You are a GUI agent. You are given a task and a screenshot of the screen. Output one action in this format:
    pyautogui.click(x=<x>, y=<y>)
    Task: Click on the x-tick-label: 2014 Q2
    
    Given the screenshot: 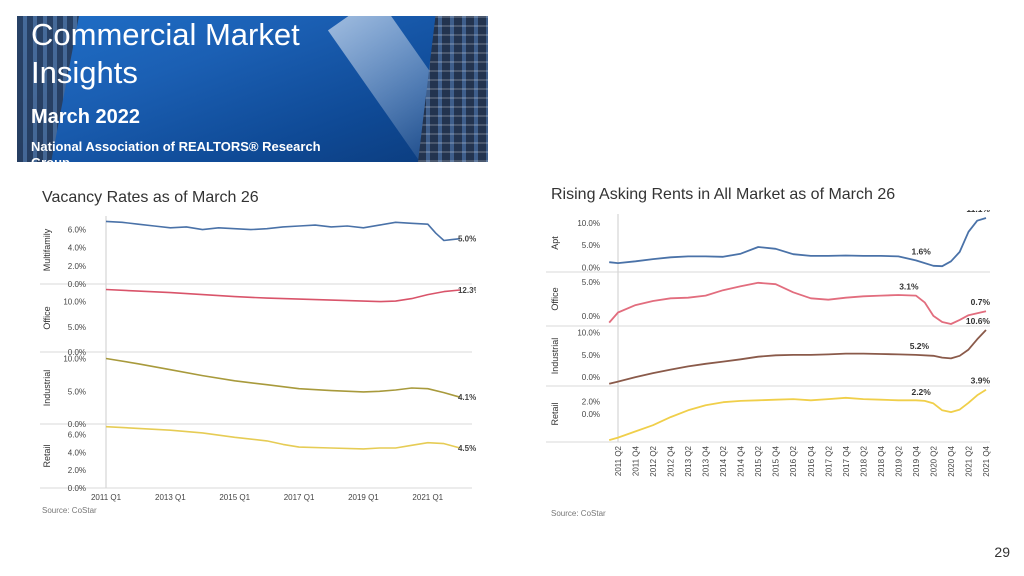 What is the action you would take?
    pyautogui.click(x=723, y=460)
    